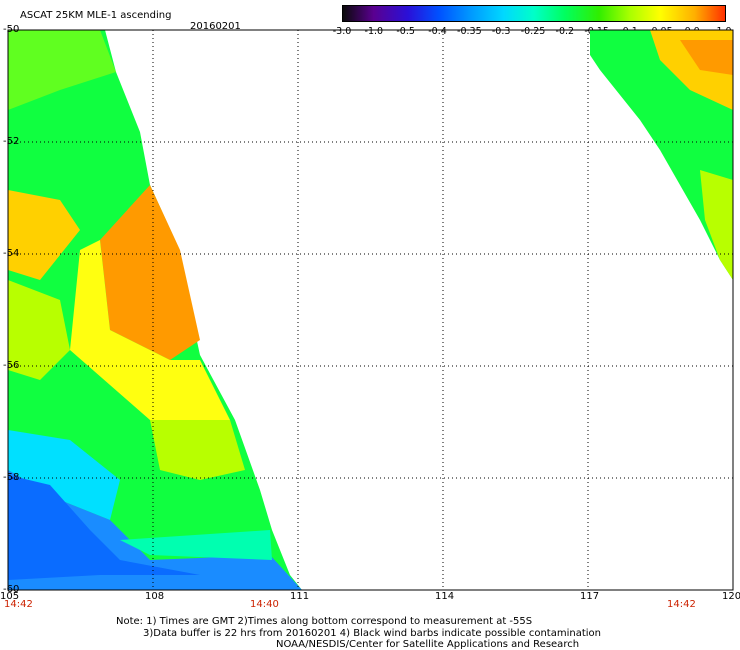 This screenshot has height=650, width=740. What do you see at coordinates (11, 477) in the screenshot?
I see `lat-label: -58` at bounding box center [11, 477].